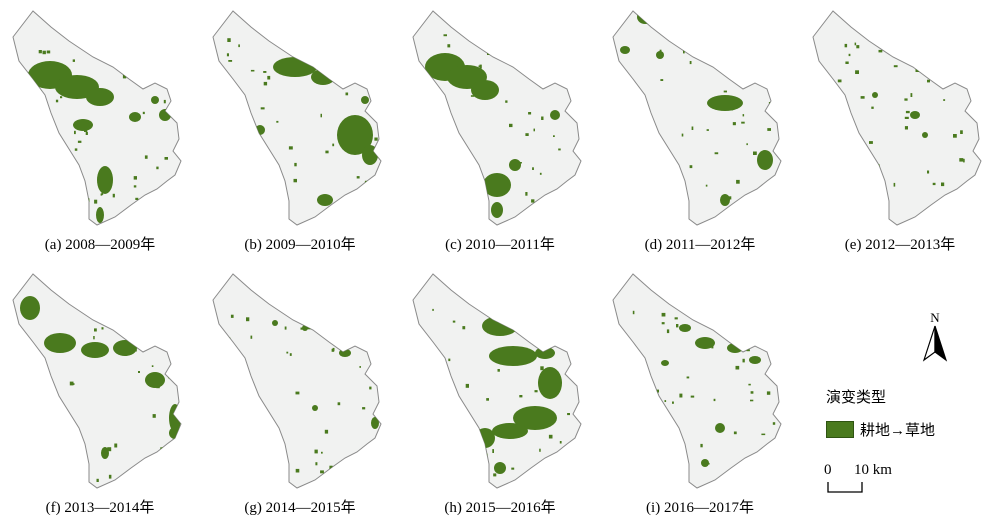 This screenshot has height=523, width=1000. Describe the element at coordinates (880, 429) in the screenshot. I see `legend-item: 耕地→草地` at that location.